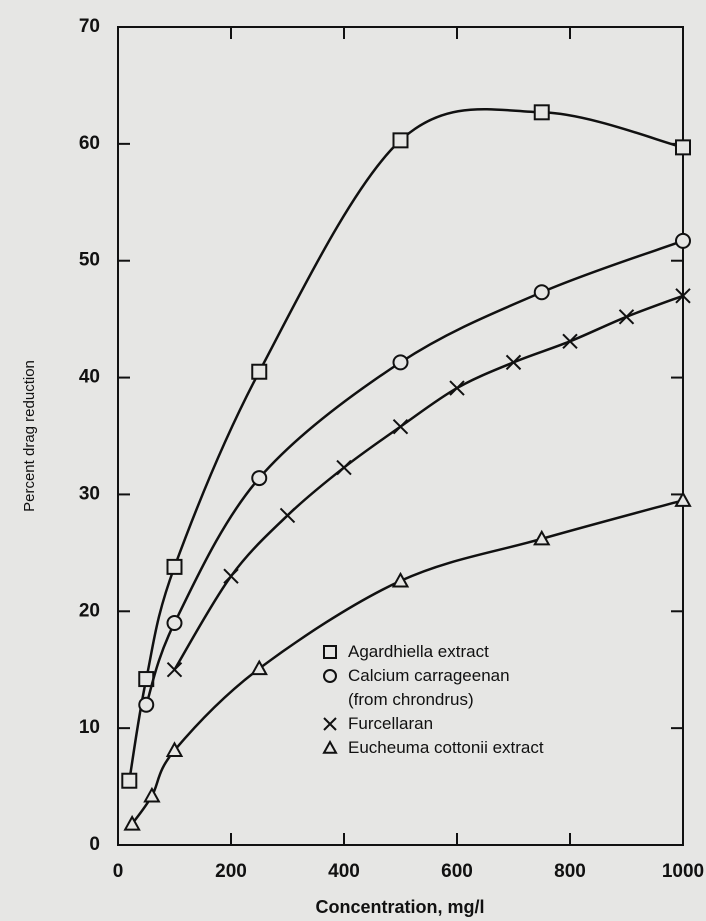  What do you see at coordinates (231, 871) in the screenshot?
I see `x-tick-label: 200` at bounding box center [231, 871].